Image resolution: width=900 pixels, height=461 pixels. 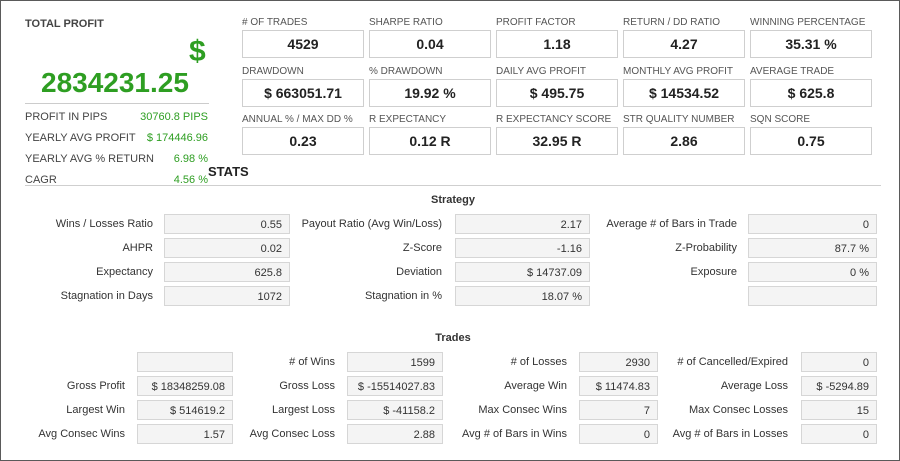 What do you see at coordinates (618, 410) in the screenshot?
I see `trade-stat-value: 7` at bounding box center [618, 410].